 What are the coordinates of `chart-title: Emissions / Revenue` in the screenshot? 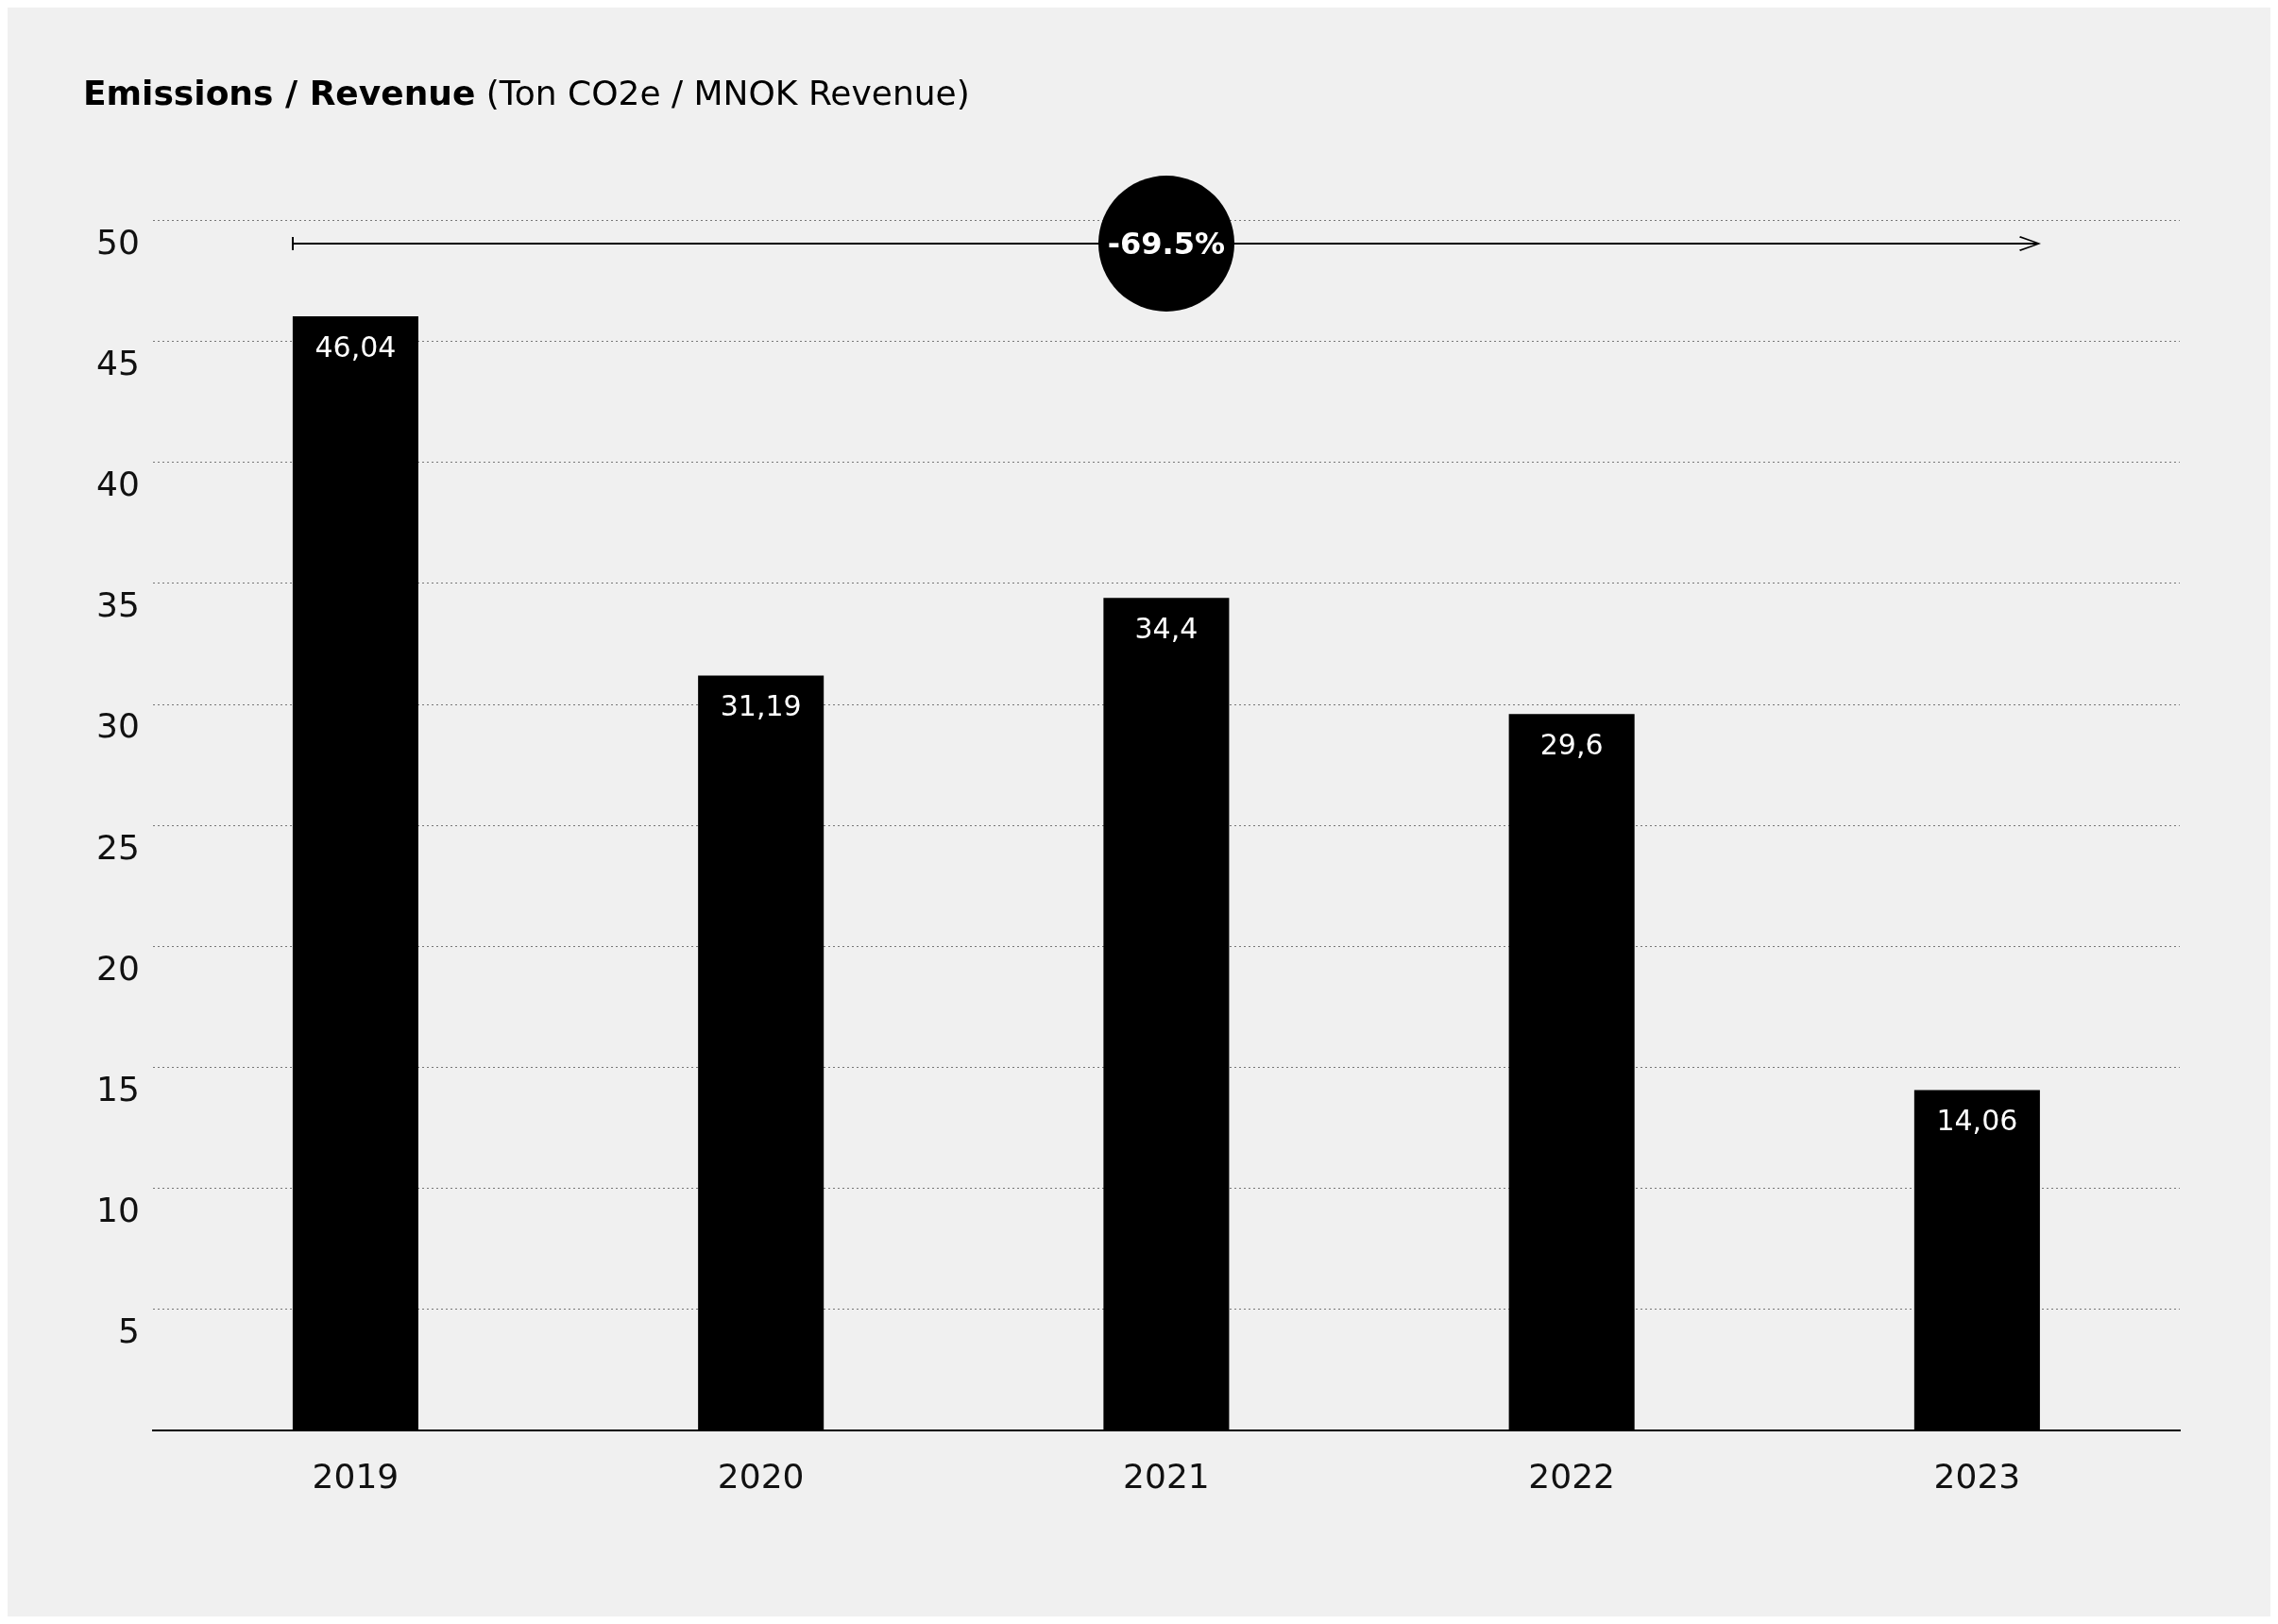 It's located at (279, 93).